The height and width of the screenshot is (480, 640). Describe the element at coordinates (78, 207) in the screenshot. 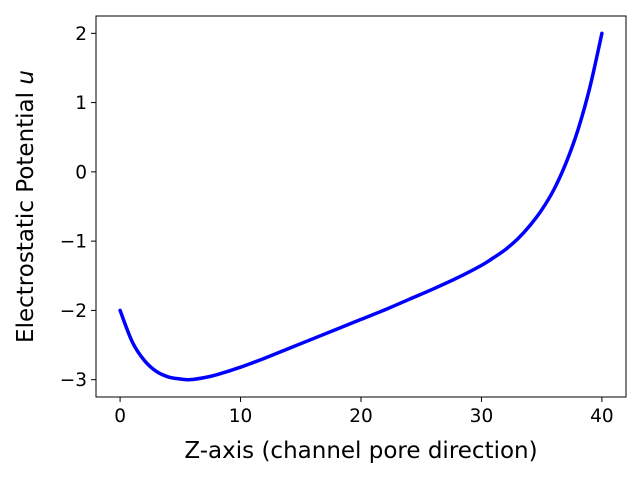

I see `y-axis-ticks: −3 −2 −1 0 1 2` at that location.